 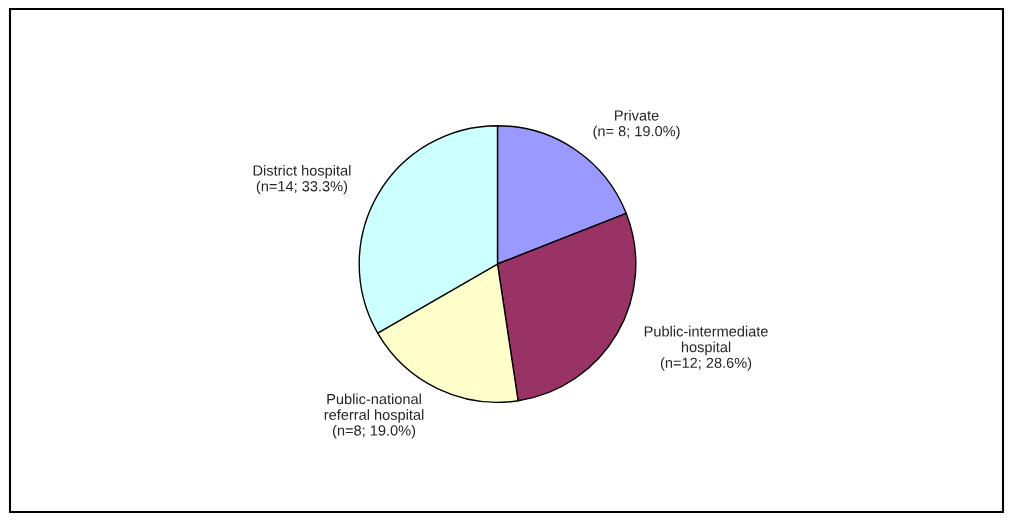 What do you see at coordinates (706, 364) in the screenshot?
I see `data-label: (n=12; 28.6%)` at bounding box center [706, 364].